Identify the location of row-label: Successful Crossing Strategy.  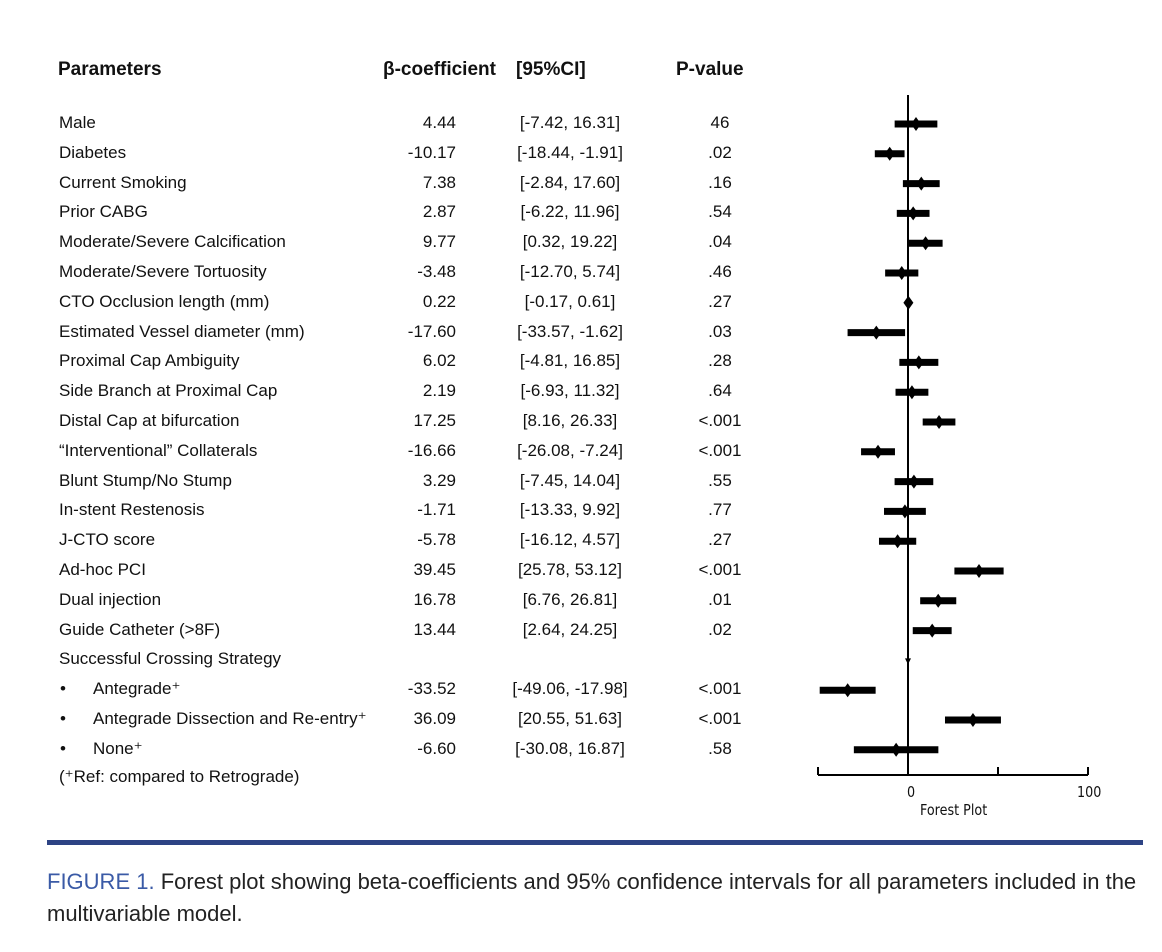
(170, 659).